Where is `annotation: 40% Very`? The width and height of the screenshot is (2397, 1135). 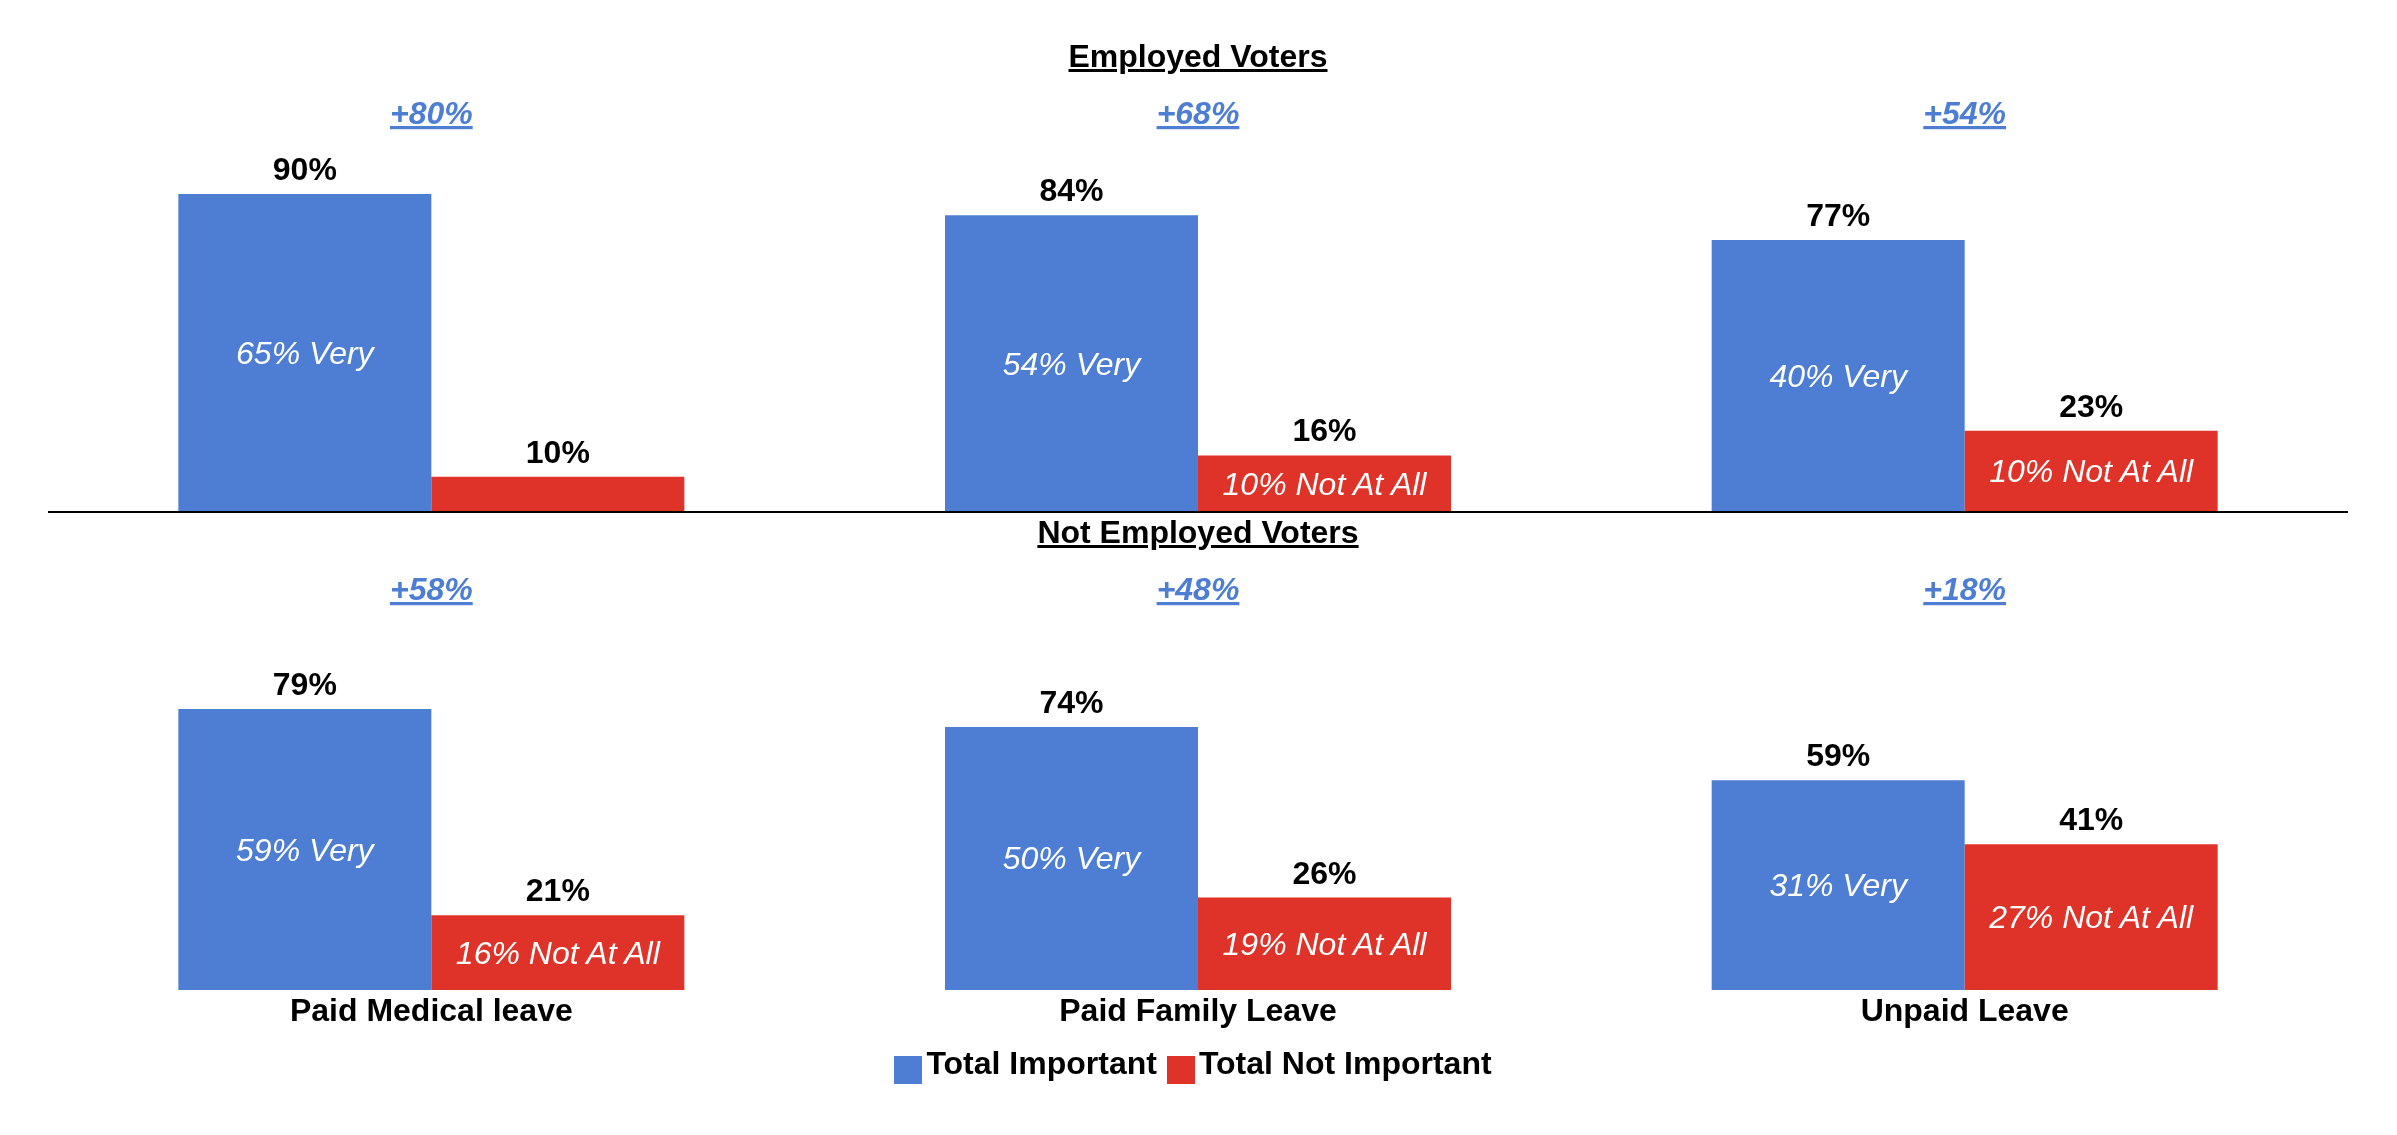 annotation: 40% Very is located at coordinates (1839, 375).